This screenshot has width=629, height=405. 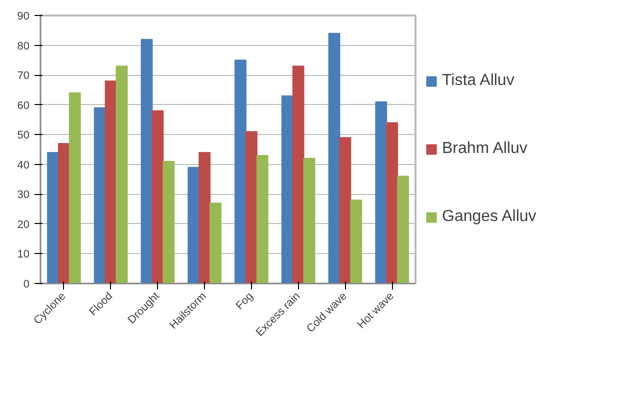 I want to click on y-tick-label: 80, so click(x=23, y=46).